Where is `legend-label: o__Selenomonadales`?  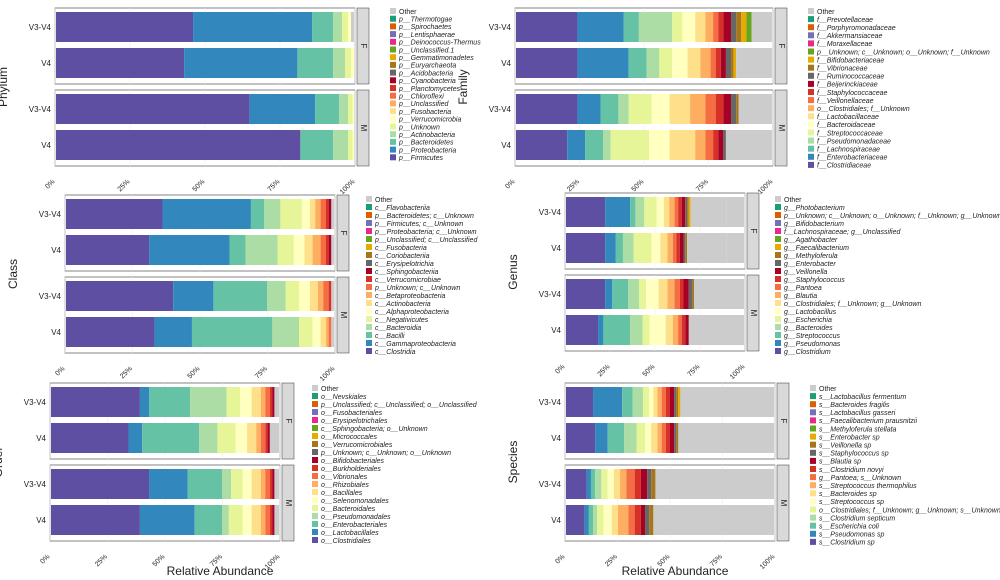
legend-label: o__Selenomonadales is located at coordinates (355, 501).